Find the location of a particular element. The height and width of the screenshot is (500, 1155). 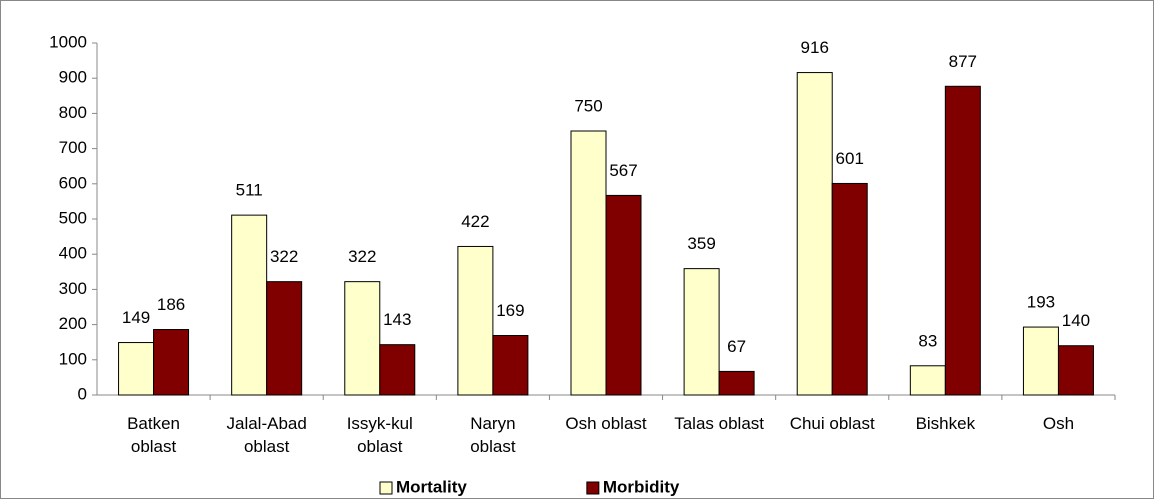

value-label: 422 is located at coordinates (475, 221).